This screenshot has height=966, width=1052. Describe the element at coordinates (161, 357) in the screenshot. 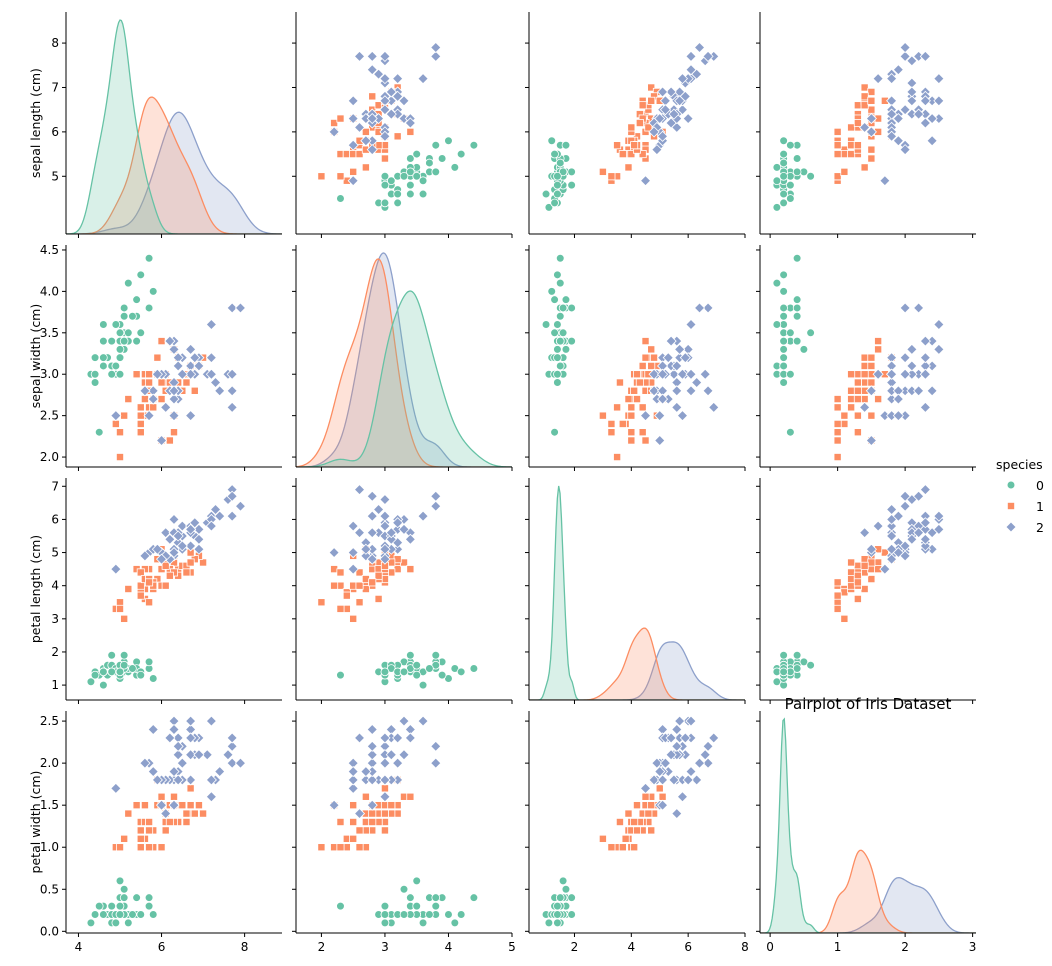

I see `panel-row1-col0: 2.0 2.5 3.0 3.5 4.0 4.5` at that location.